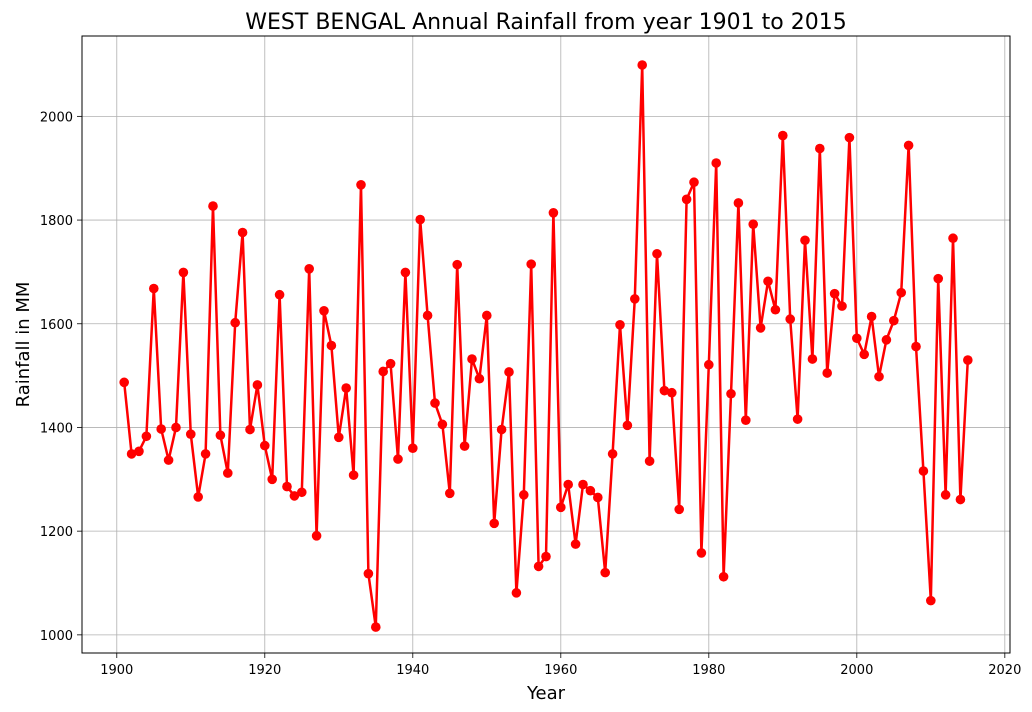 The image size is (1032, 712). What do you see at coordinates (56, 636) in the screenshot?
I see `y-tick-label: 1000` at bounding box center [56, 636].